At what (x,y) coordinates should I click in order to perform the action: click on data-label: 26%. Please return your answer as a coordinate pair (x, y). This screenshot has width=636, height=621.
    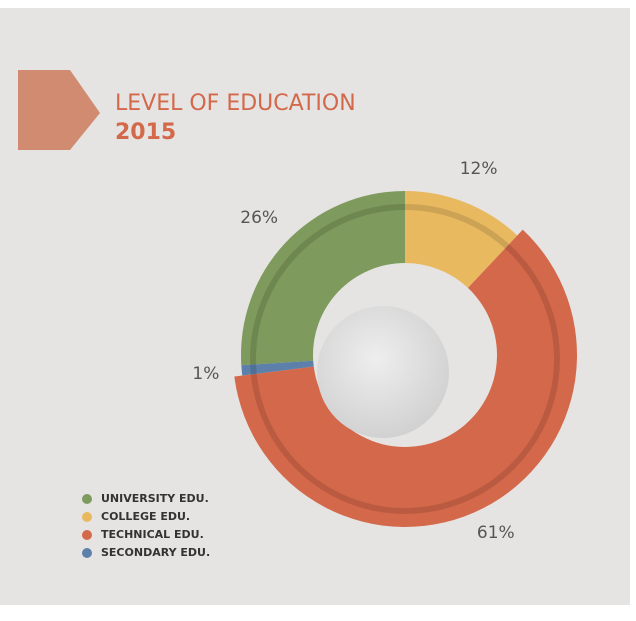
    Looking at the image, I should click on (259, 218).